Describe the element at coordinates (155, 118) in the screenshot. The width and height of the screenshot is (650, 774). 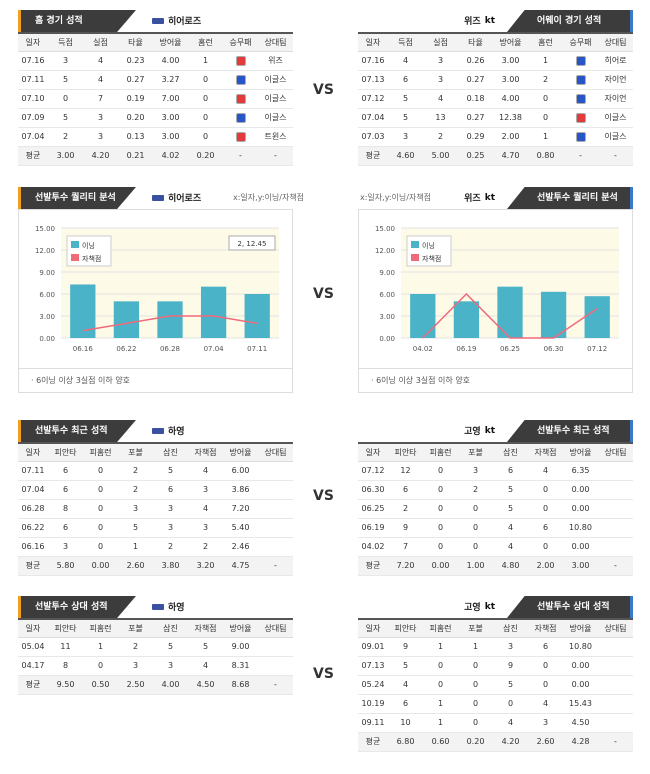
I see `table-row: 07.09 5 3 0.20 3.00 0 이글스` at that location.